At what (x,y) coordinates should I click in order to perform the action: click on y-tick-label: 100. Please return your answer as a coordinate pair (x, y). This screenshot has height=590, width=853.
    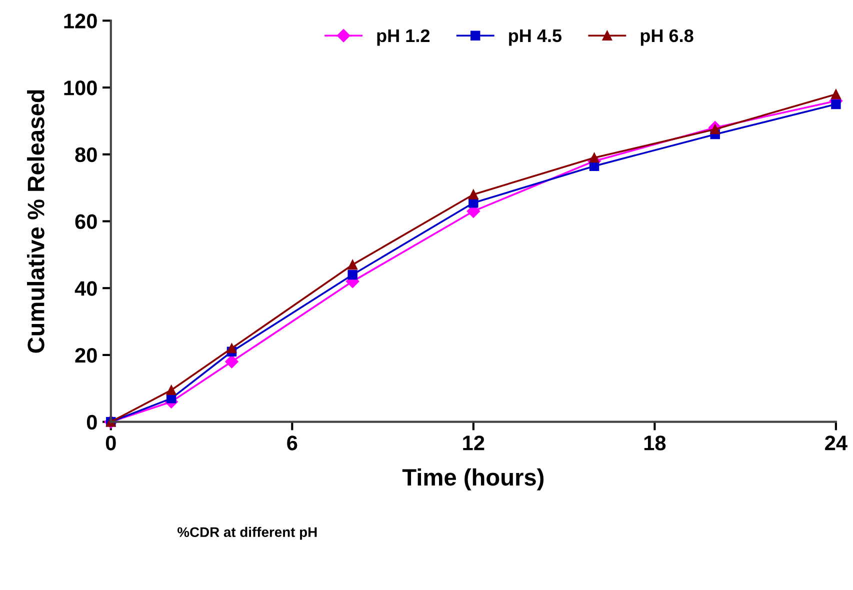
    Looking at the image, I should click on (80, 88).